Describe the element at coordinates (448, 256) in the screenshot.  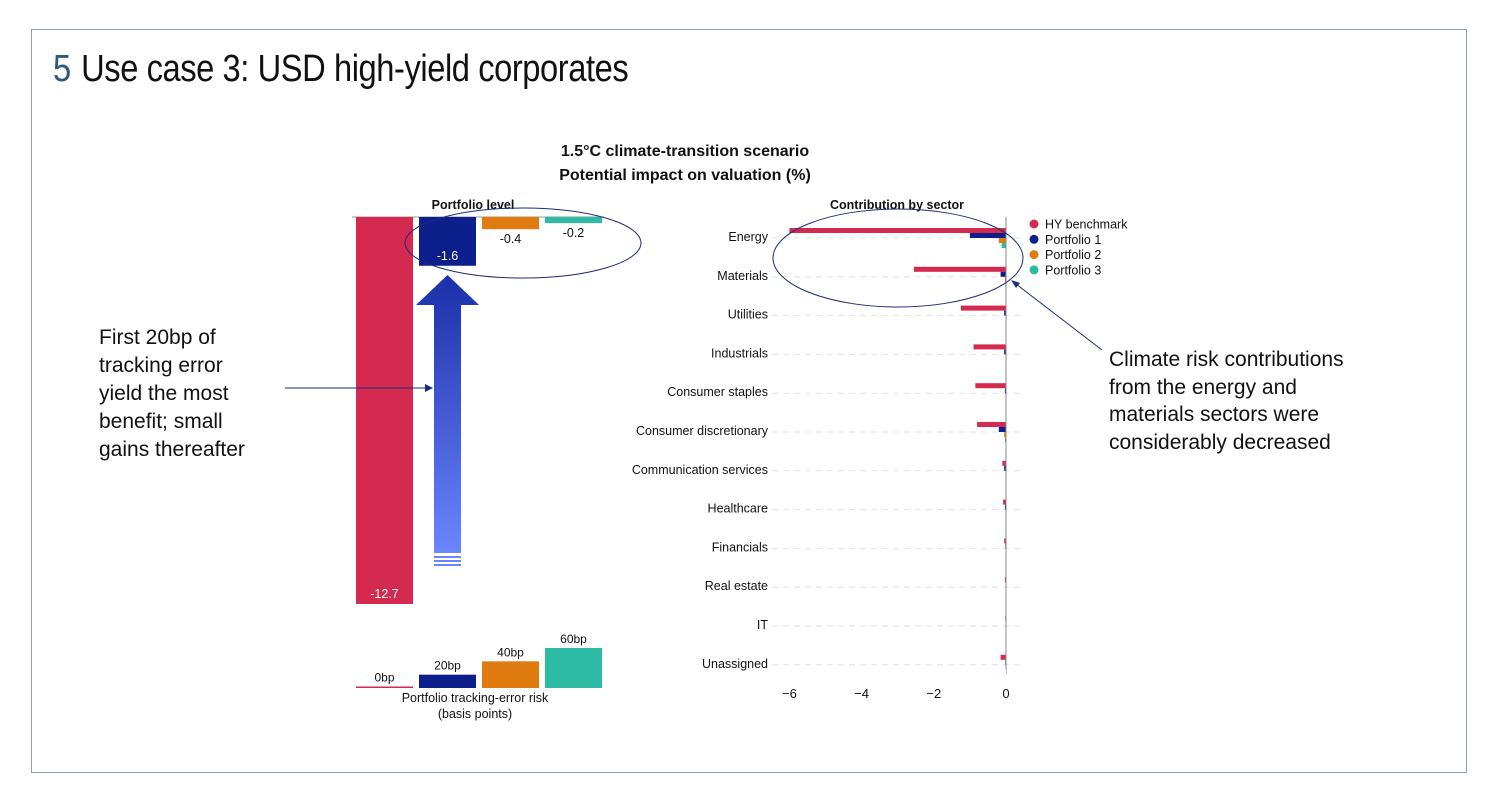
I see `portfolio-level-value-label: -1.6` at that location.